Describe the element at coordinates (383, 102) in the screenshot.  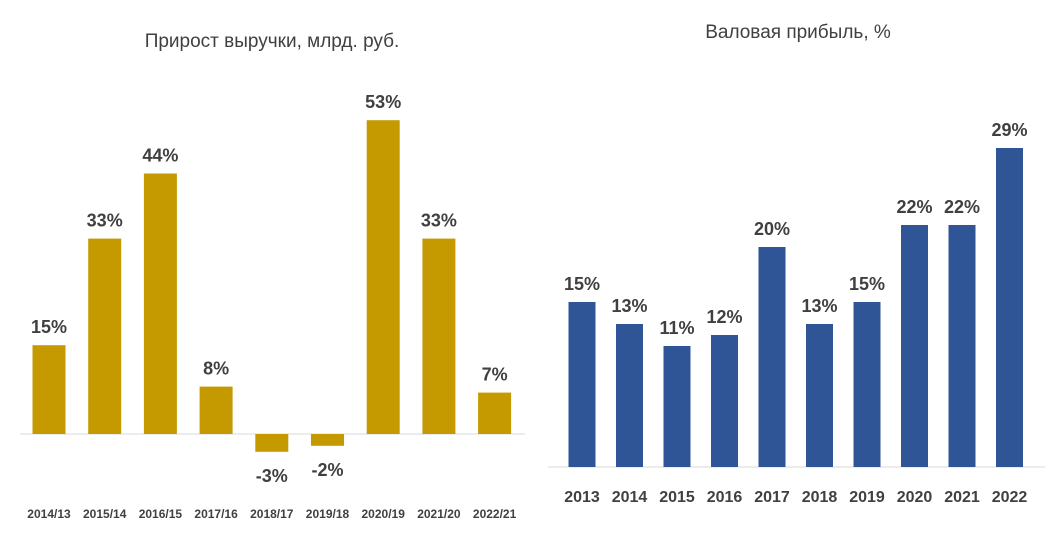
I see `revenue-growth-data-label: 53%` at that location.